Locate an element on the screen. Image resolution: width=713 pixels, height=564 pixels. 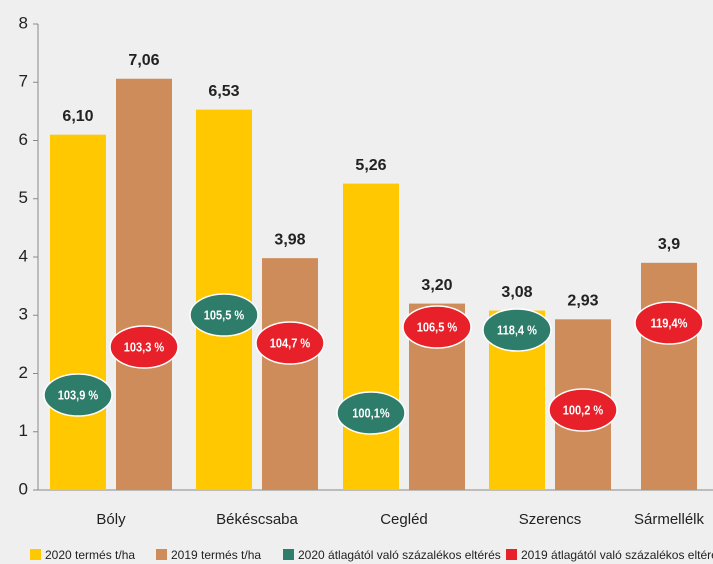
y-tick-label: 7 is located at coordinates (23, 81).